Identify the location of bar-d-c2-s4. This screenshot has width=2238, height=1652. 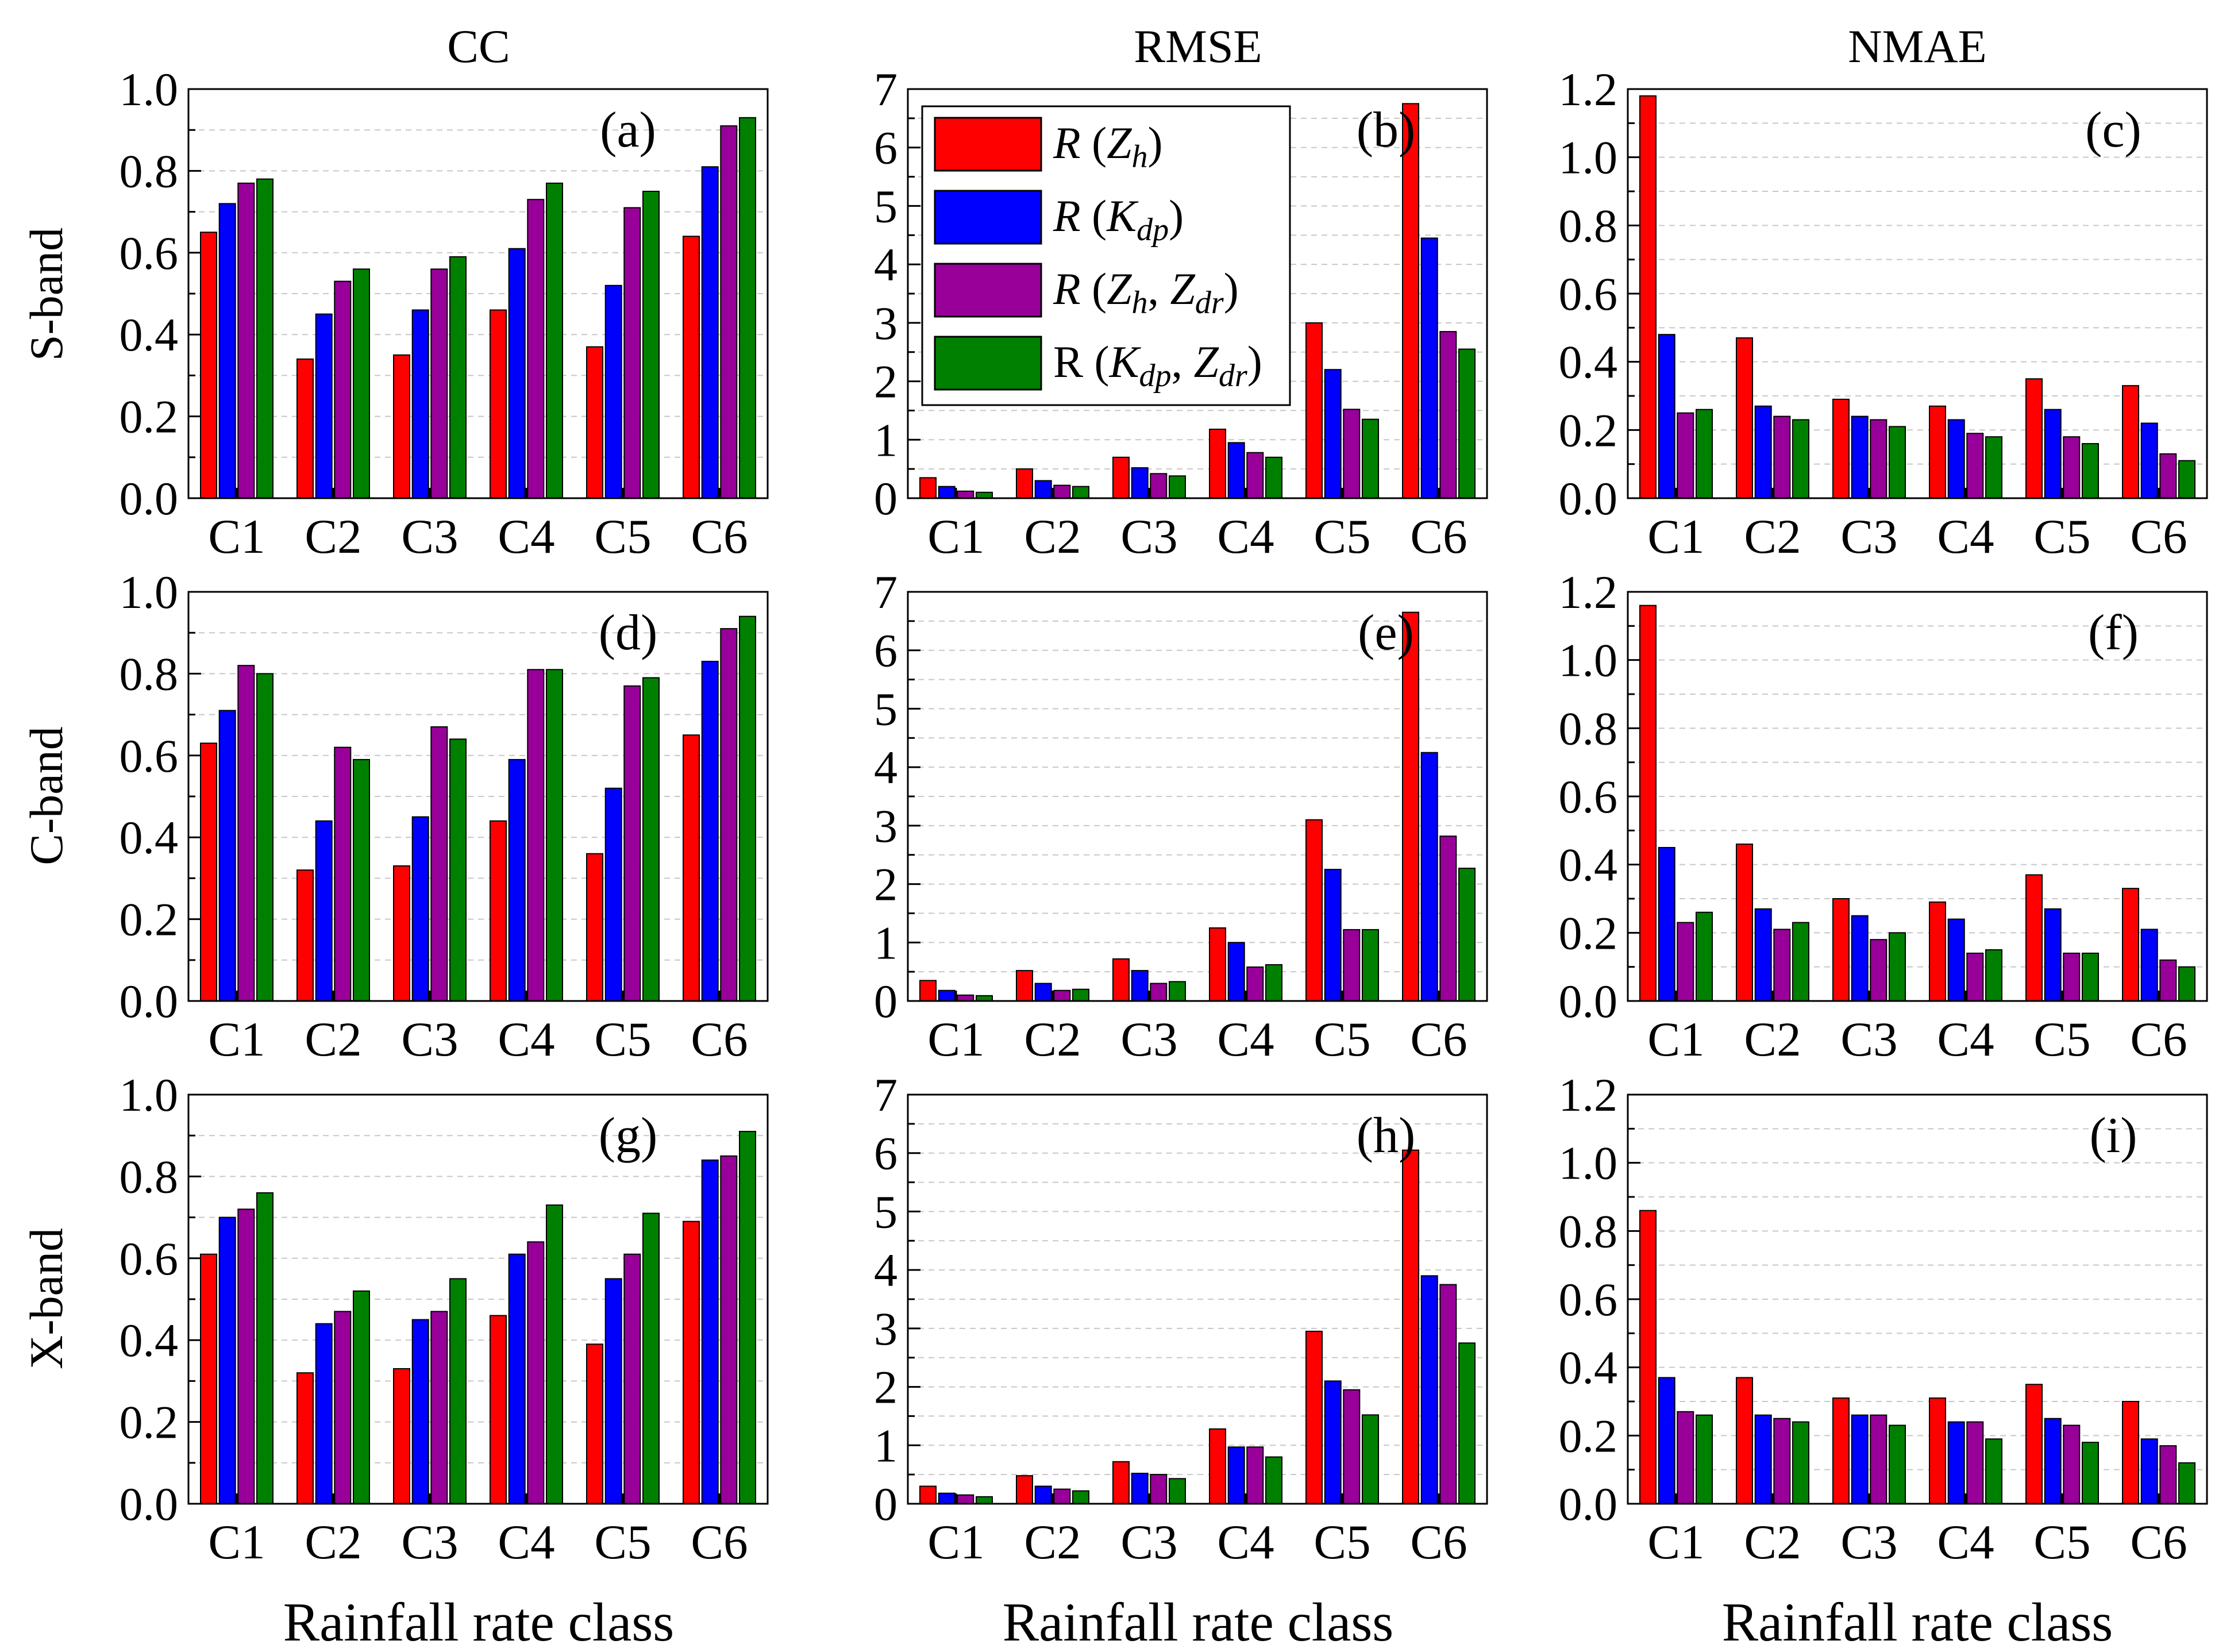
(361, 880).